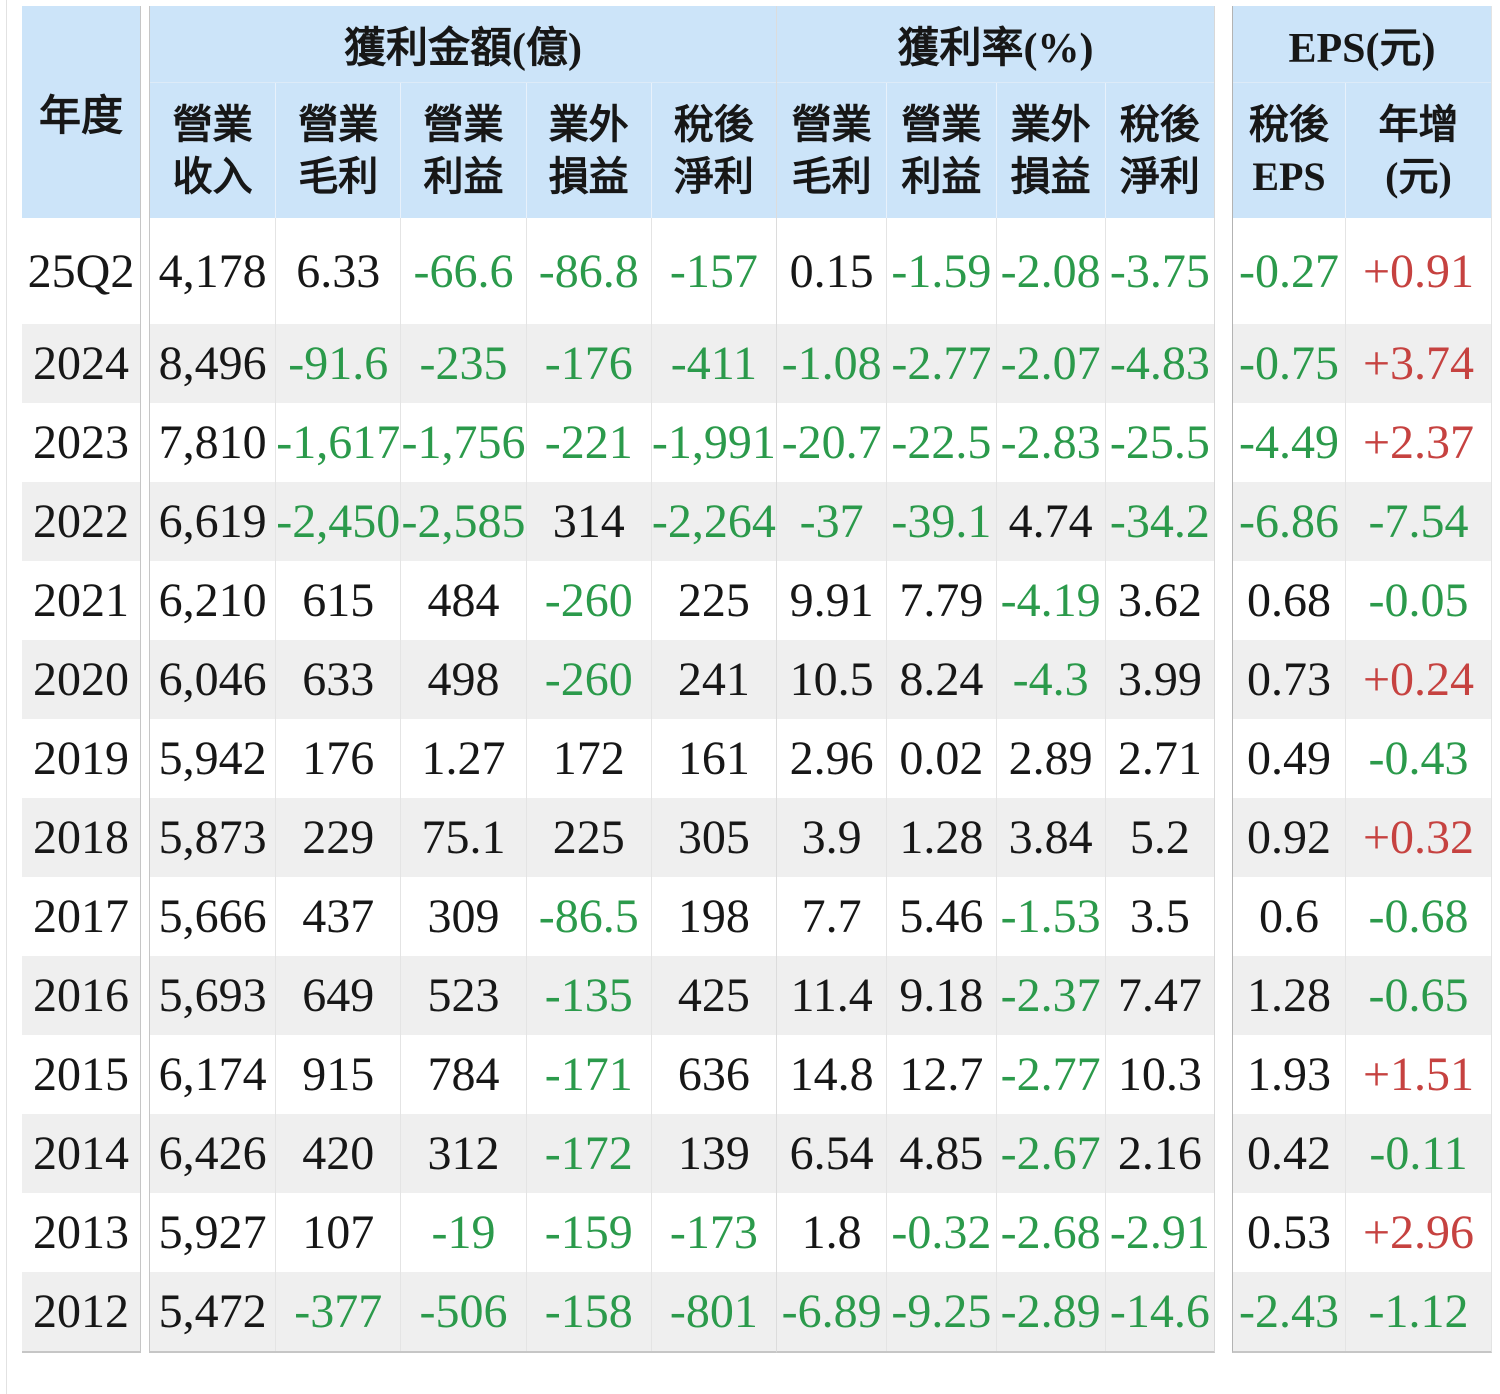  What do you see at coordinates (588, 837) in the screenshot?
I see `data-cell-amounts-3: 225` at bounding box center [588, 837].